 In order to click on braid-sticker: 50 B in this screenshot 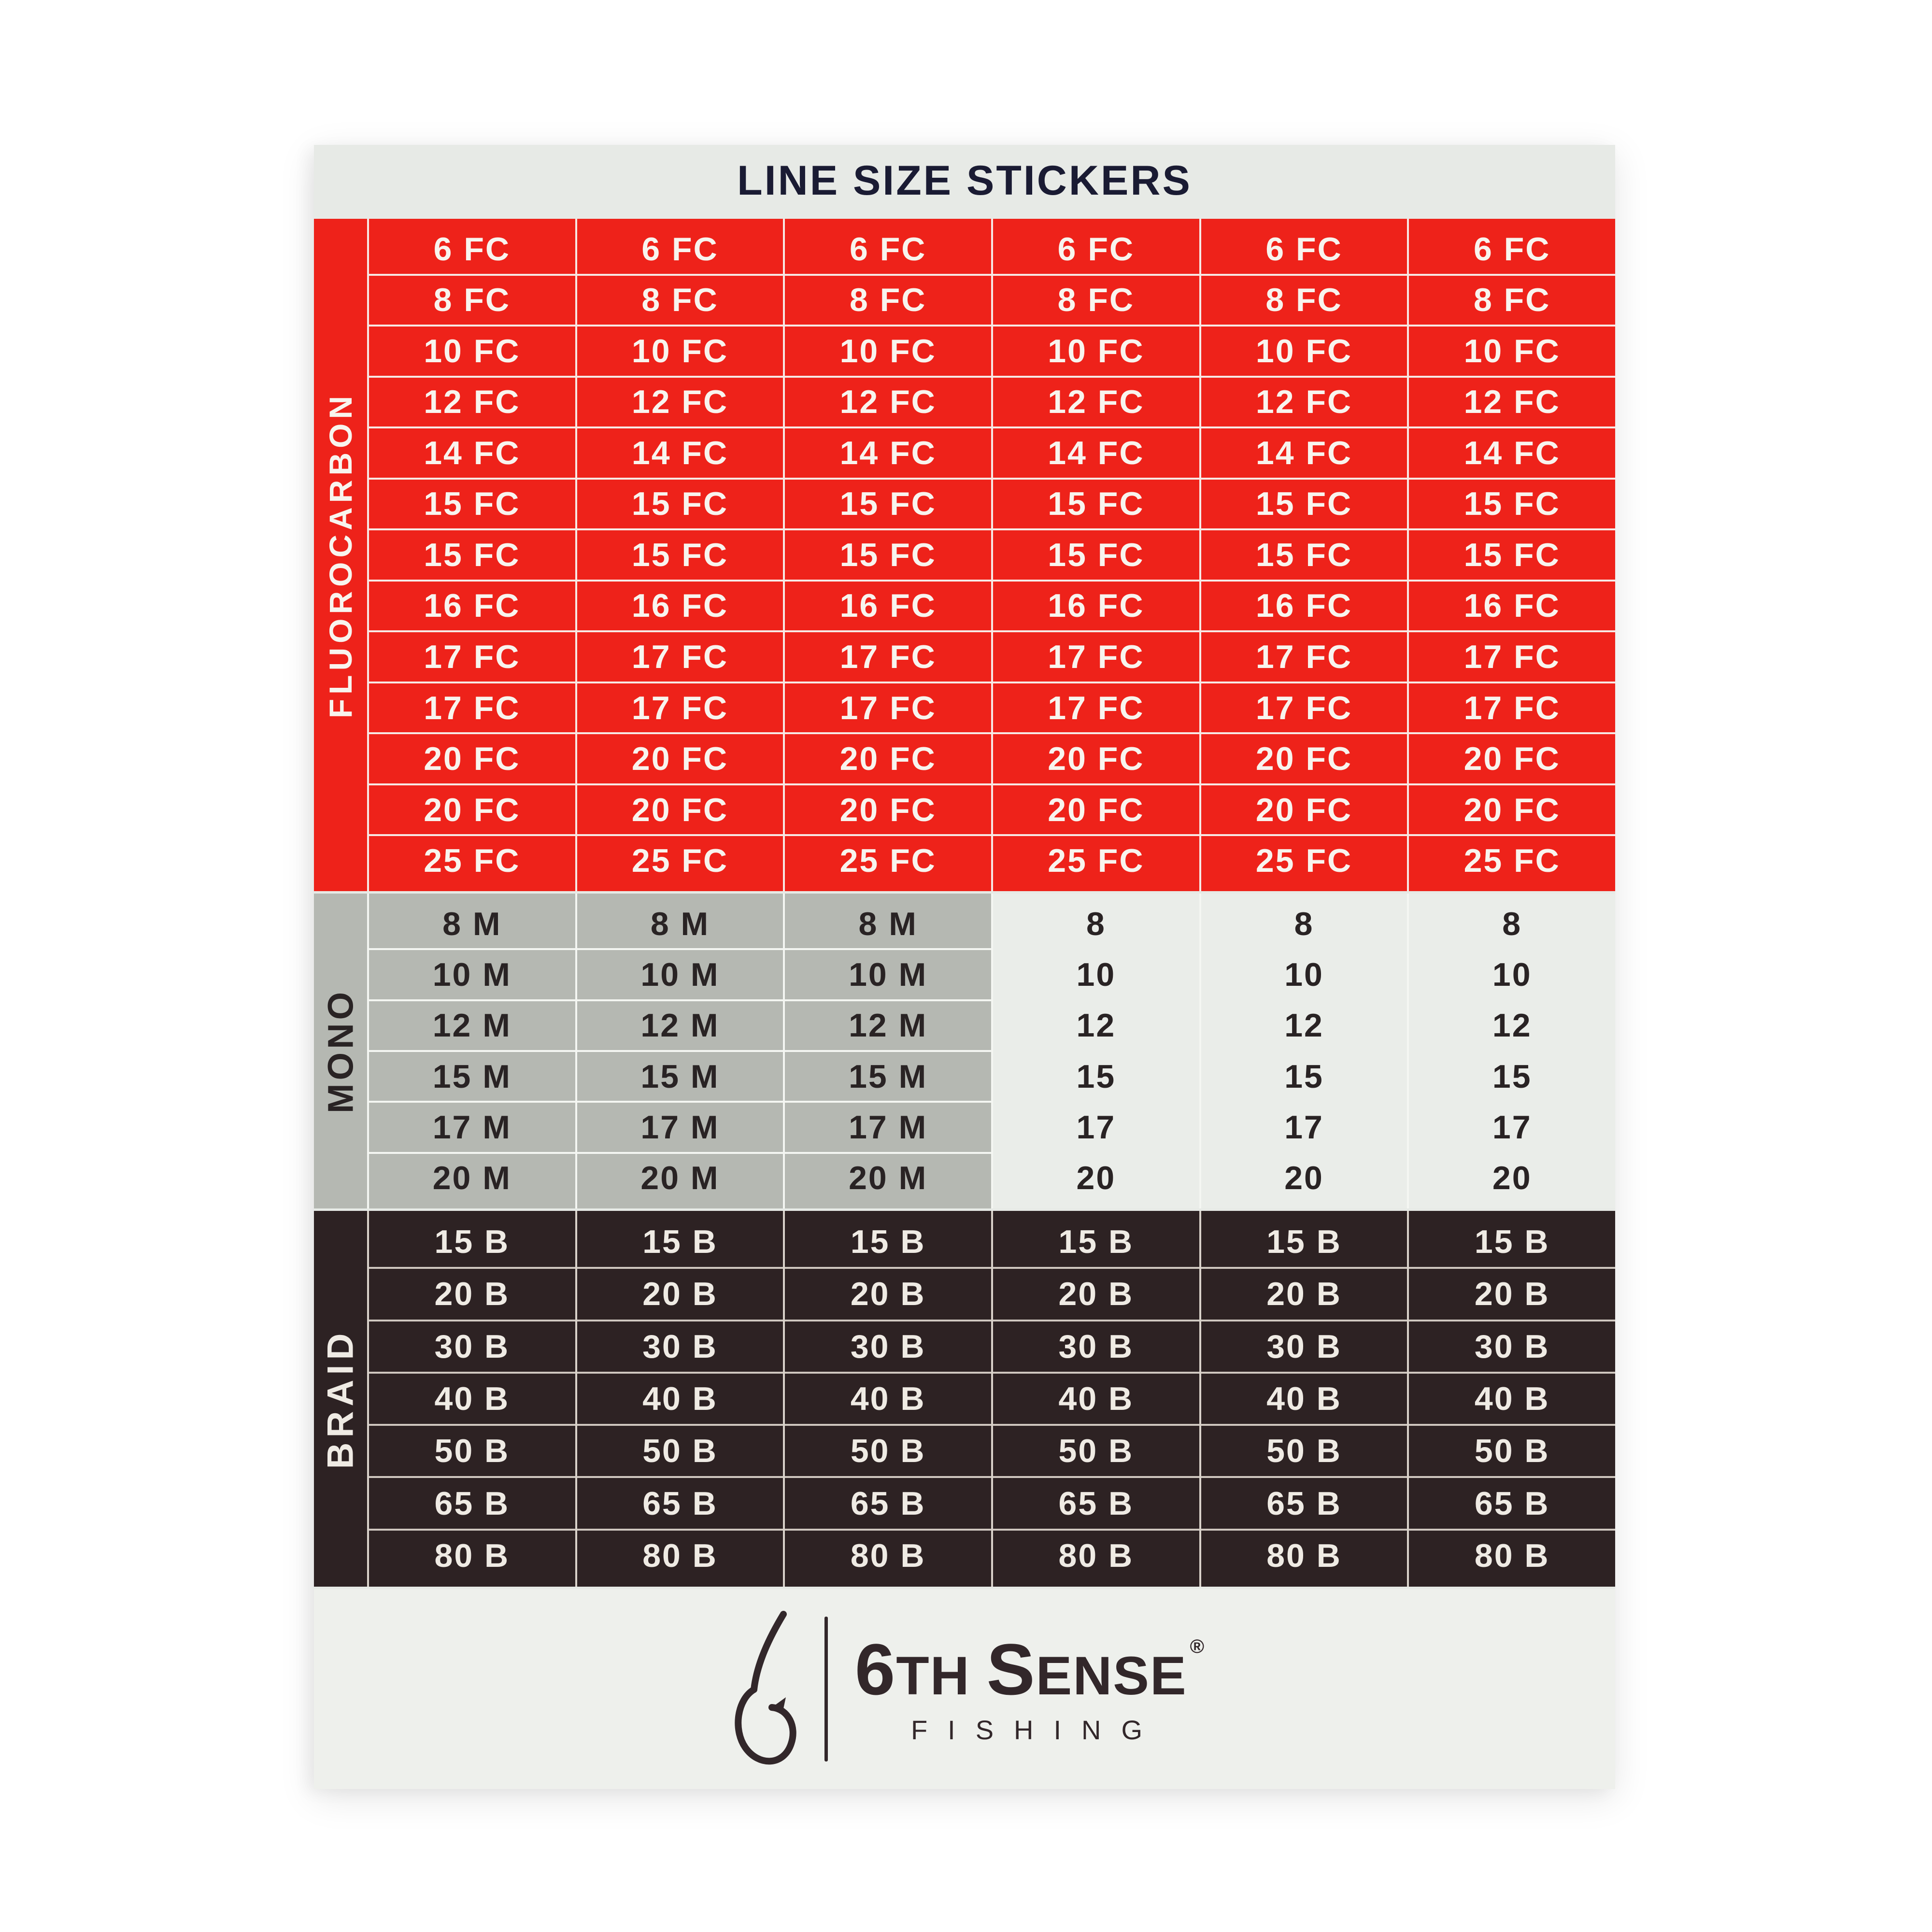, I will do `click(1096, 1450)`.